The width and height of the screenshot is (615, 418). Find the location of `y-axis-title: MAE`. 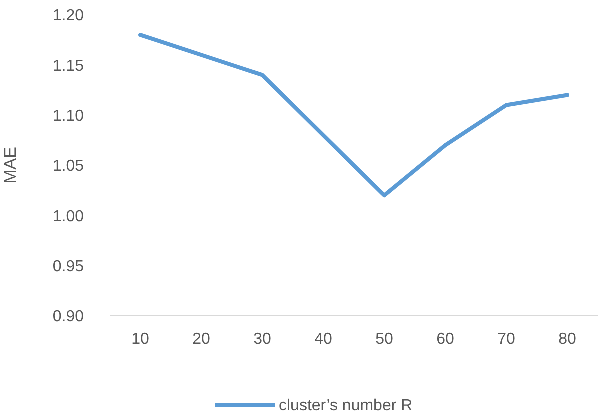

y-axis-title: MAE is located at coordinates (10, 165).